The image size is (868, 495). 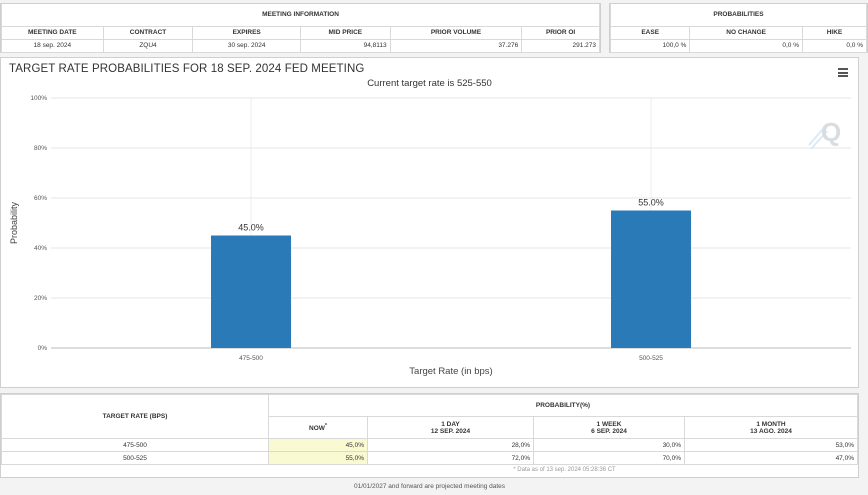 What do you see at coordinates (609, 431) in the screenshot?
I see `header-1-week-date: 6 SEP. 2024` at bounding box center [609, 431].